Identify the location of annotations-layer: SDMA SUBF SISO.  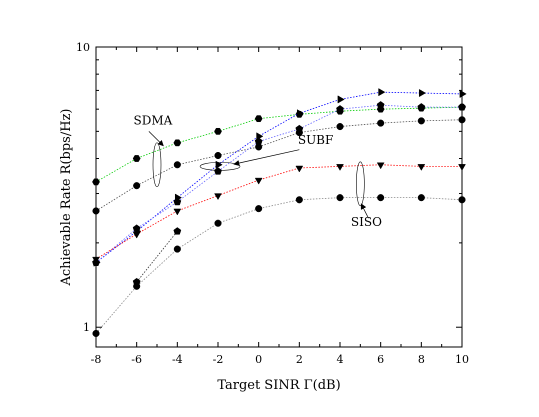
(258, 171).